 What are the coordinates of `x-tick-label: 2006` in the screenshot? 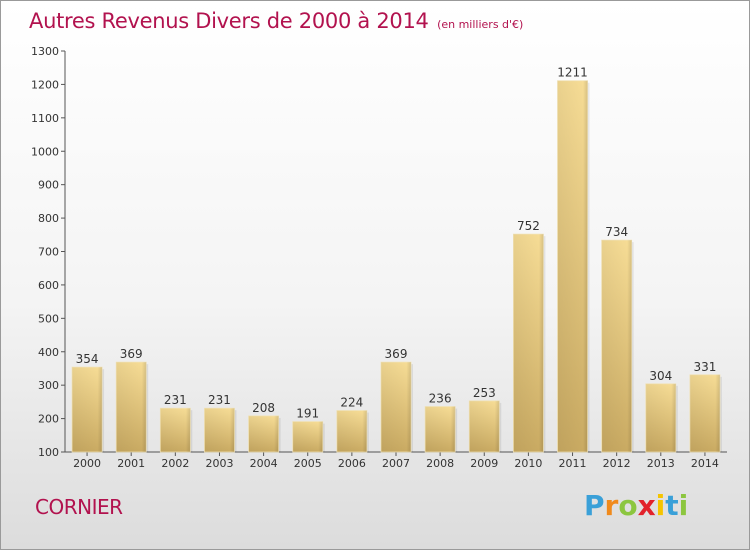 It's located at (352, 463).